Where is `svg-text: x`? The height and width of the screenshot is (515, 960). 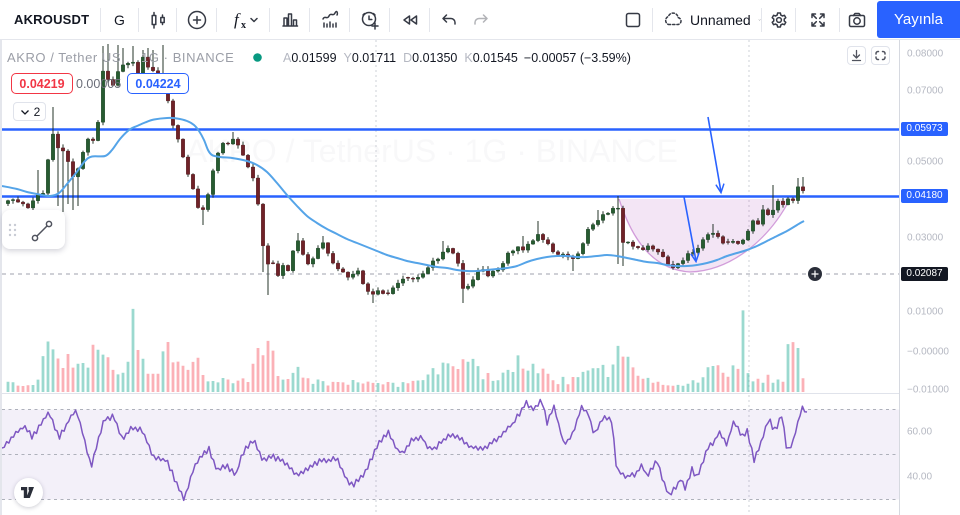 svg-text: x is located at coordinates (243, 25).